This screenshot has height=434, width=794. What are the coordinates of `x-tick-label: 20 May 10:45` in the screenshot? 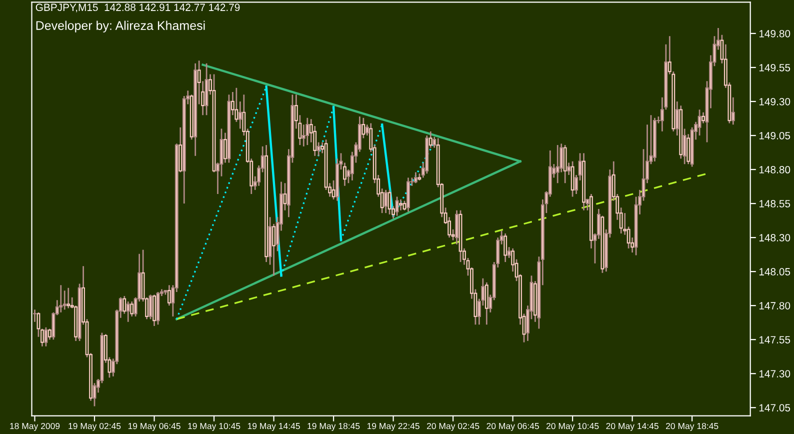 It's located at (572, 426).